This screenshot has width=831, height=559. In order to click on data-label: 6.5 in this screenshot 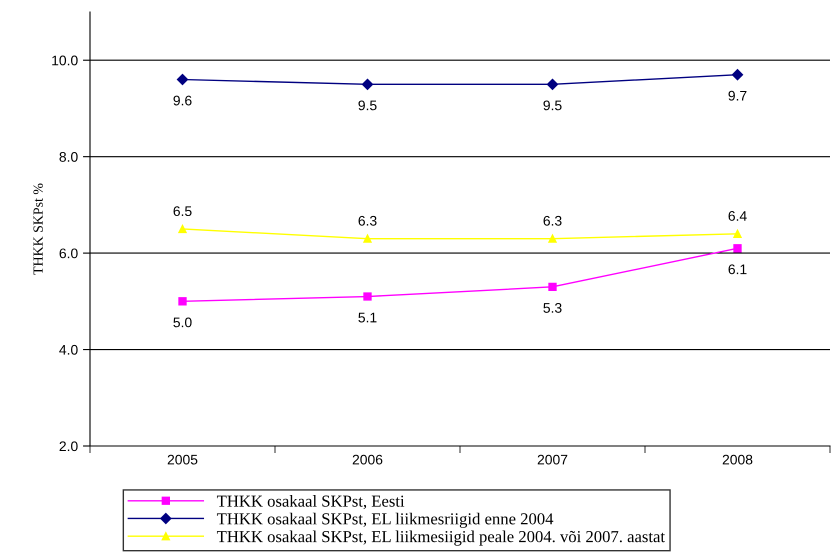, I will do `click(183, 211)`.